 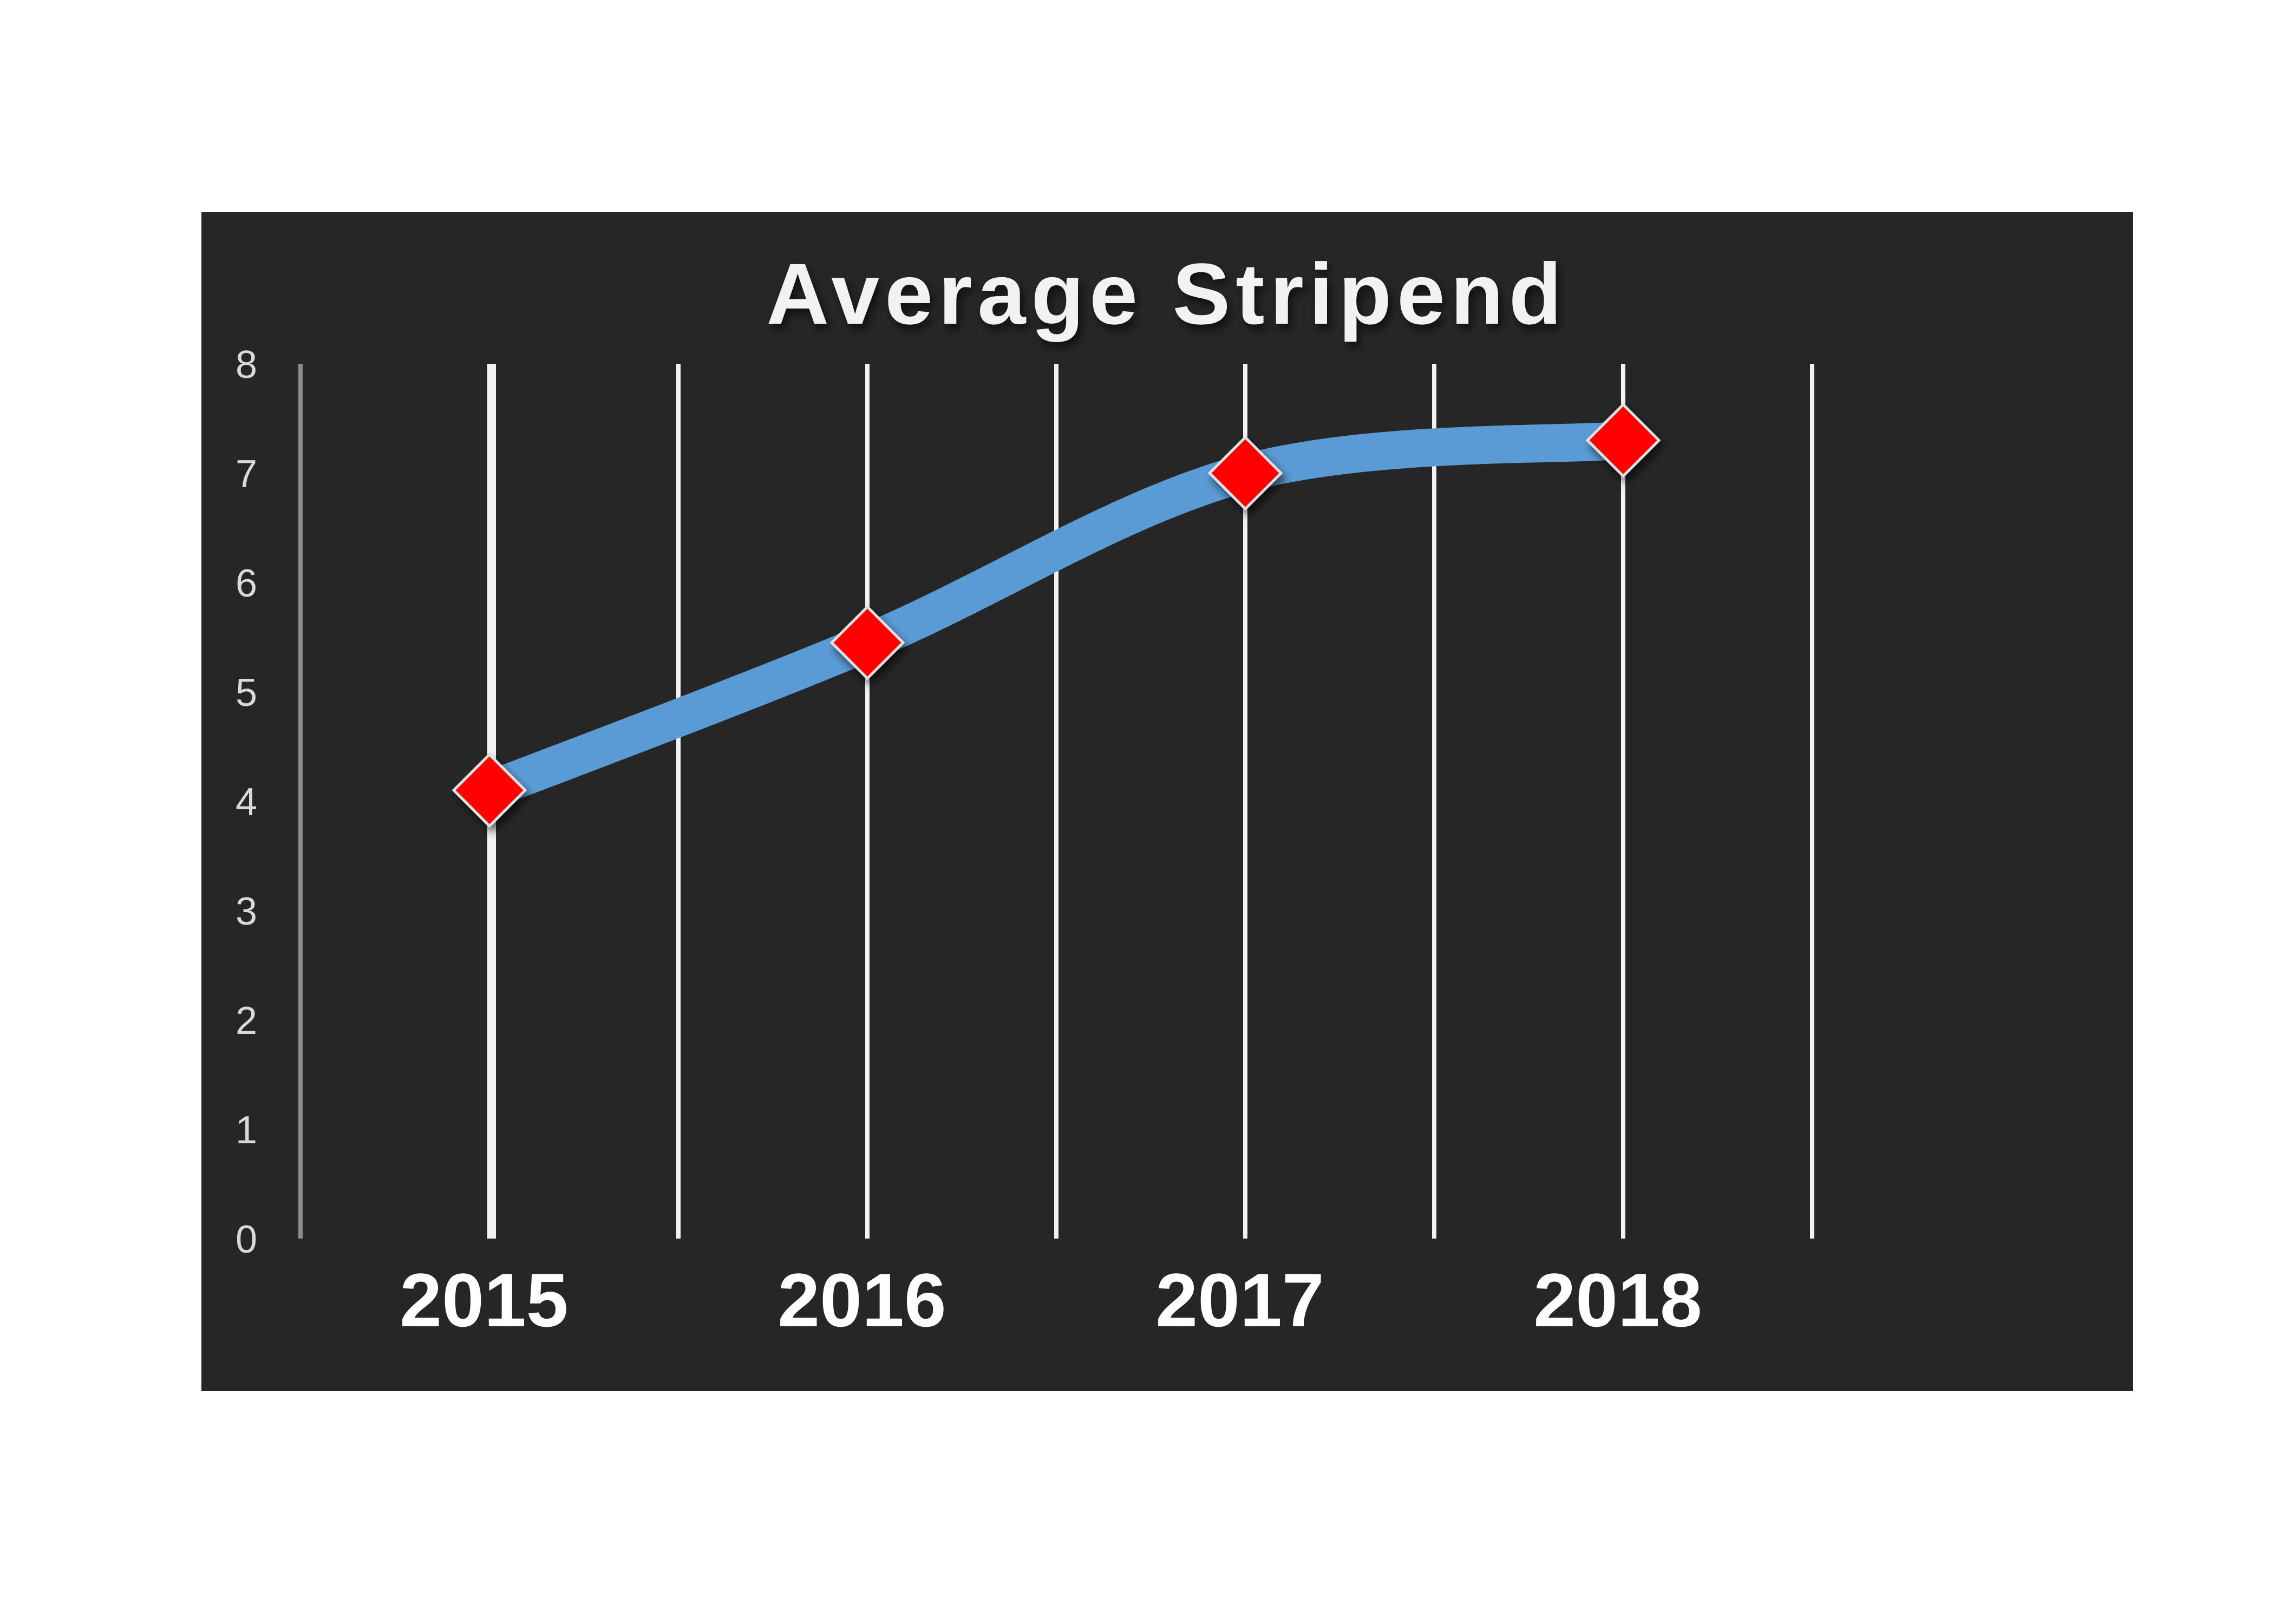 I want to click on y-tick-label: 7, so click(x=247, y=475).